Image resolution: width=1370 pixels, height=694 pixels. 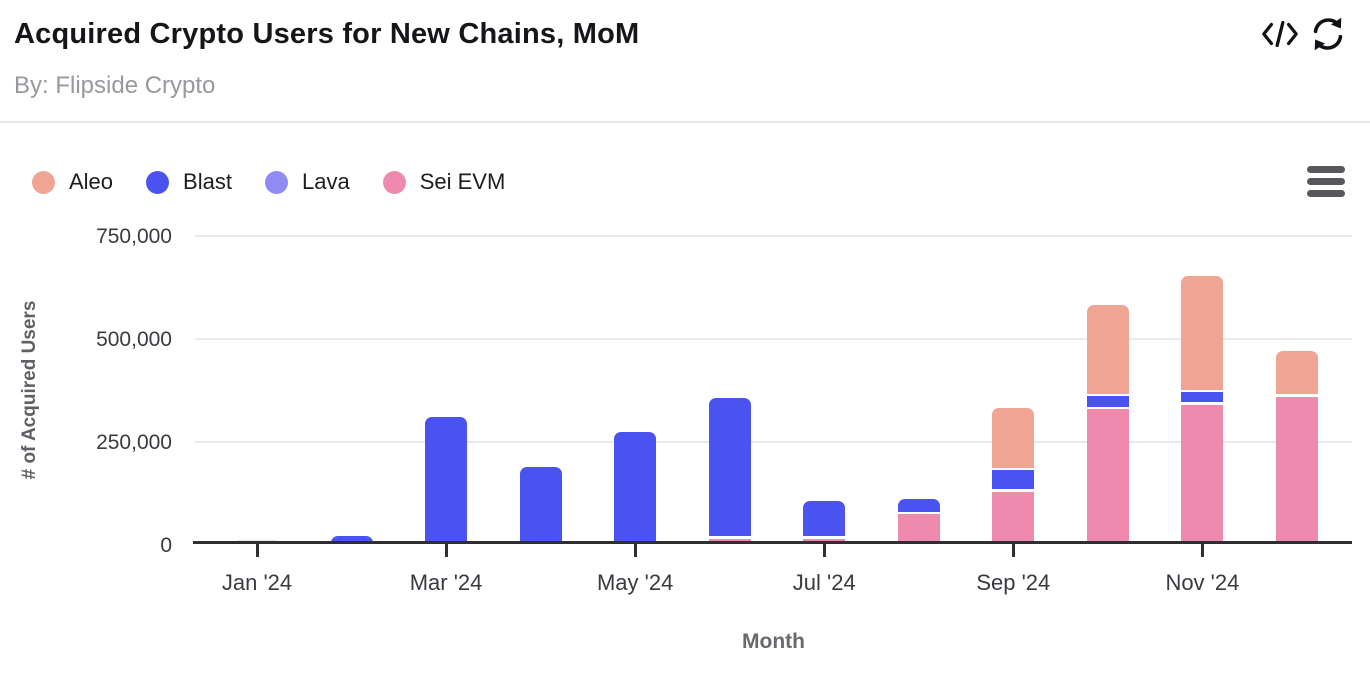 I want to click on refresh-icon, so click(x=1328, y=35).